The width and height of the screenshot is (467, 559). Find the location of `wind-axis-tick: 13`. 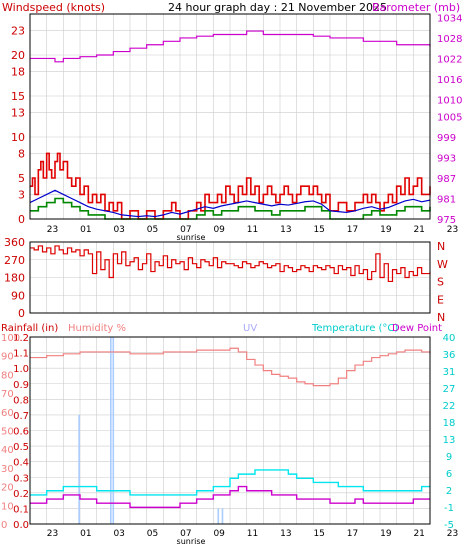

wind-axis-tick: 13 is located at coordinates (18, 112).